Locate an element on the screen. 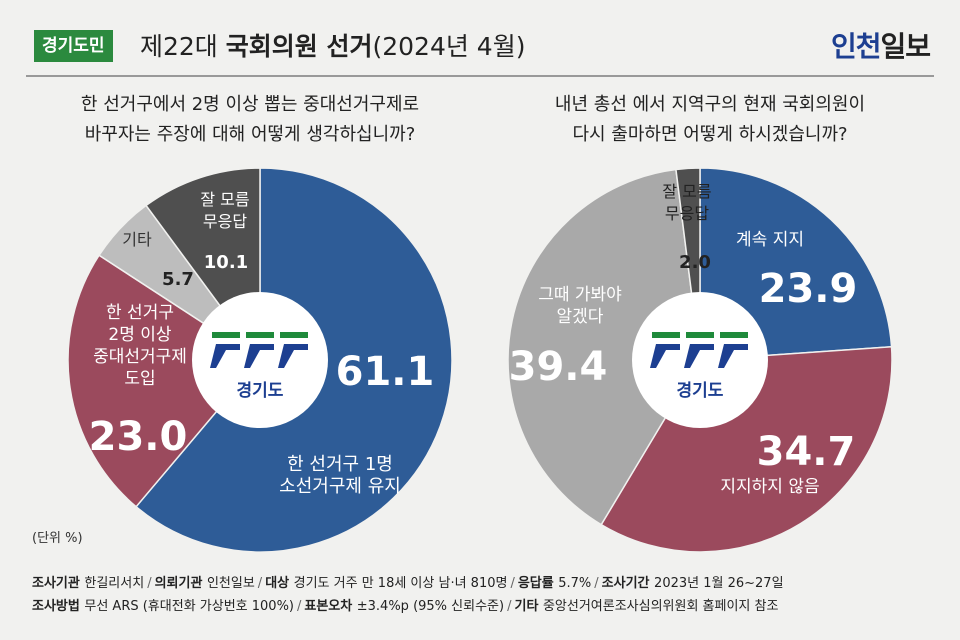 The width and height of the screenshot is (960, 640). slice-value-1-2: 39.4 is located at coordinates (558, 367).